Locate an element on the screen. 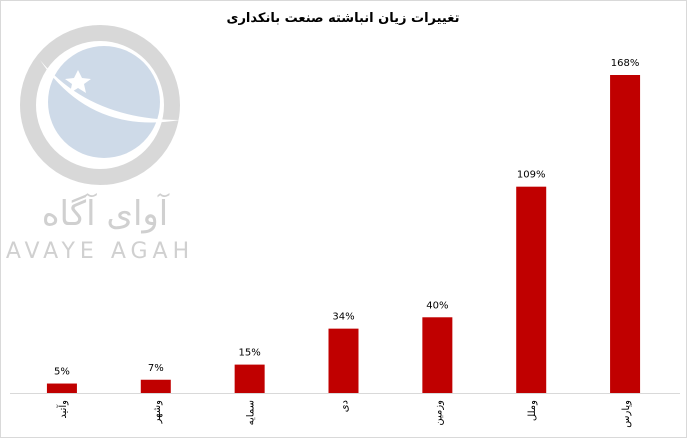 The height and width of the screenshot is (438, 687). logo-ring is located at coordinates (100, 105).